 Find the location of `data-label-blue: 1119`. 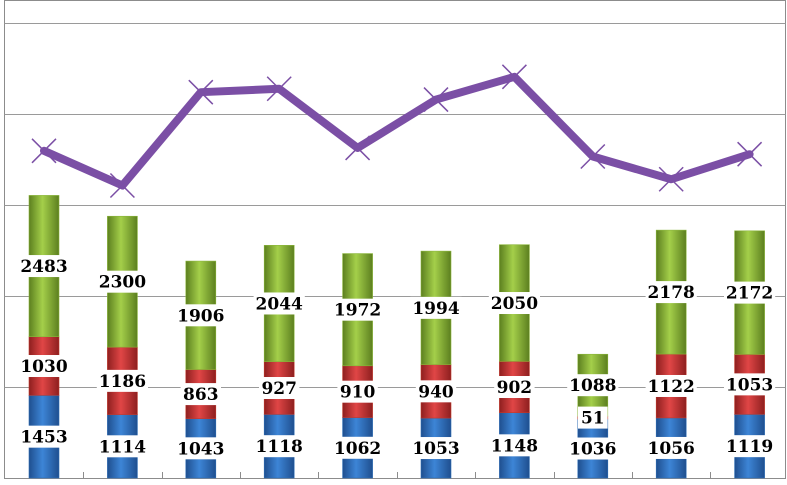

data-label-blue: 1119 is located at coordinates (750, 446).